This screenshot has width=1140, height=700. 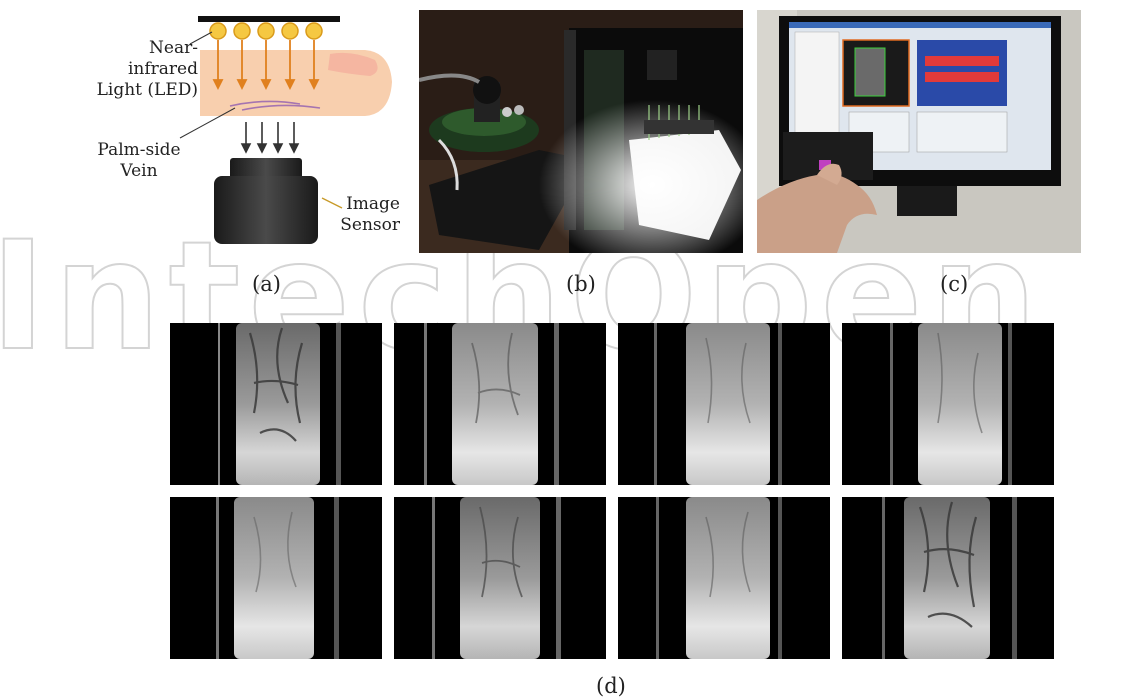 I want to click on panel-d-label: (d), so click(x=611, y=686).